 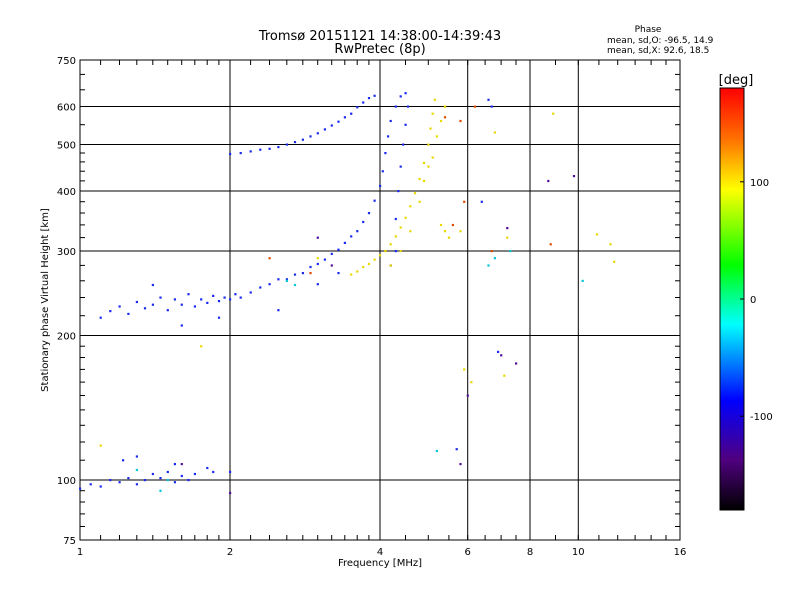 What do you see at coordinates (66, 252) in the screenshot?
I see `y-tick-label: 300` at bounding box center [66, 252].